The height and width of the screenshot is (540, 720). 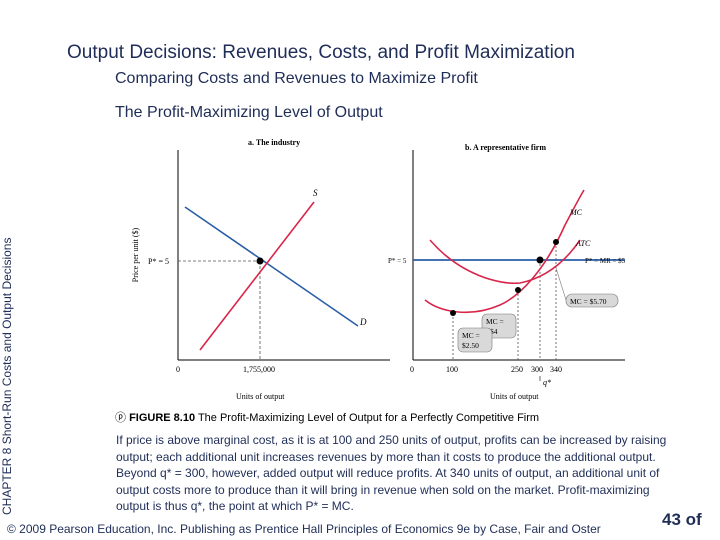 What do you see at coordinates (471, 335) in the screenshot?
I see `callout-mc-250-line1: MC =` at bounding box center [471, 335].